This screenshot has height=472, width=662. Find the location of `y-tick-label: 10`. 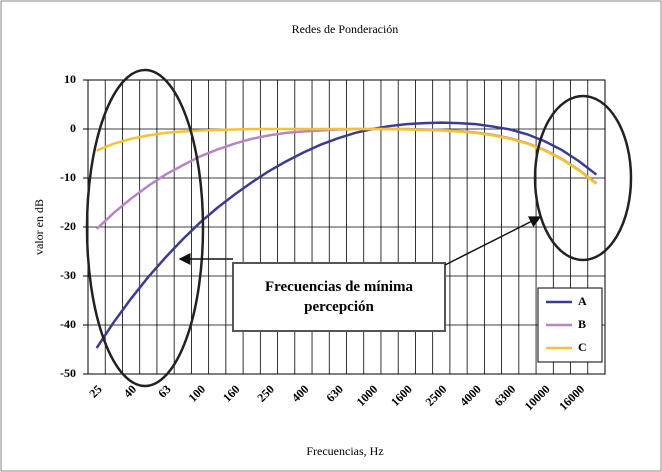

y-tick-label: 10 is located at coordinates (70, 79).